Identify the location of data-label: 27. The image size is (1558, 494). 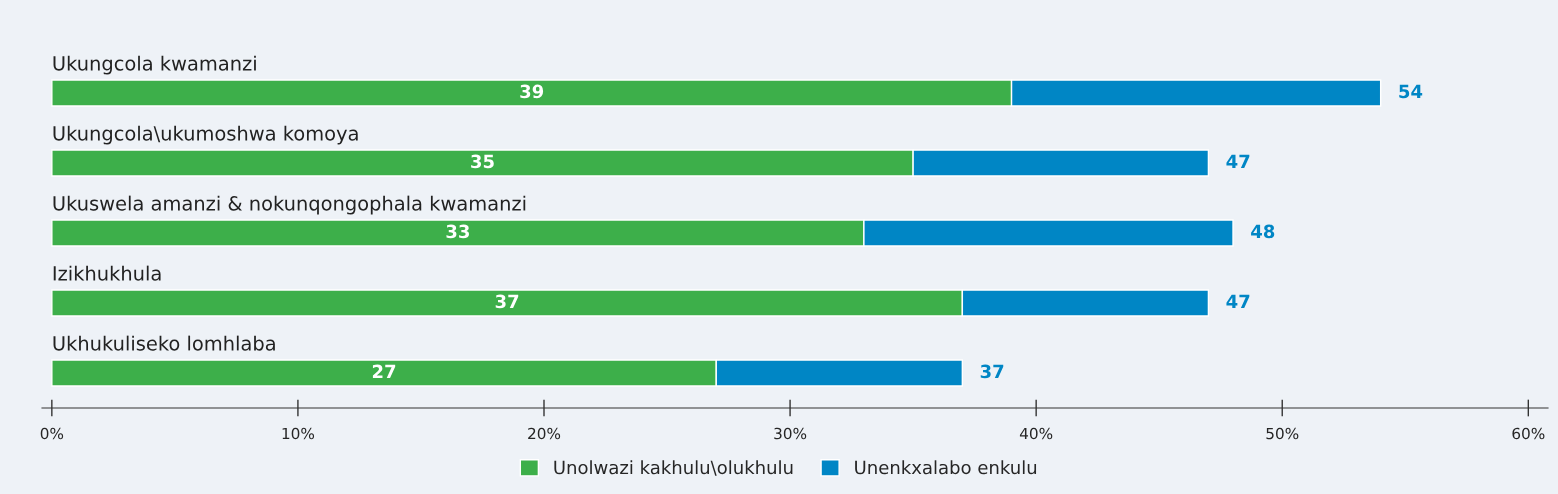
(384, 371).